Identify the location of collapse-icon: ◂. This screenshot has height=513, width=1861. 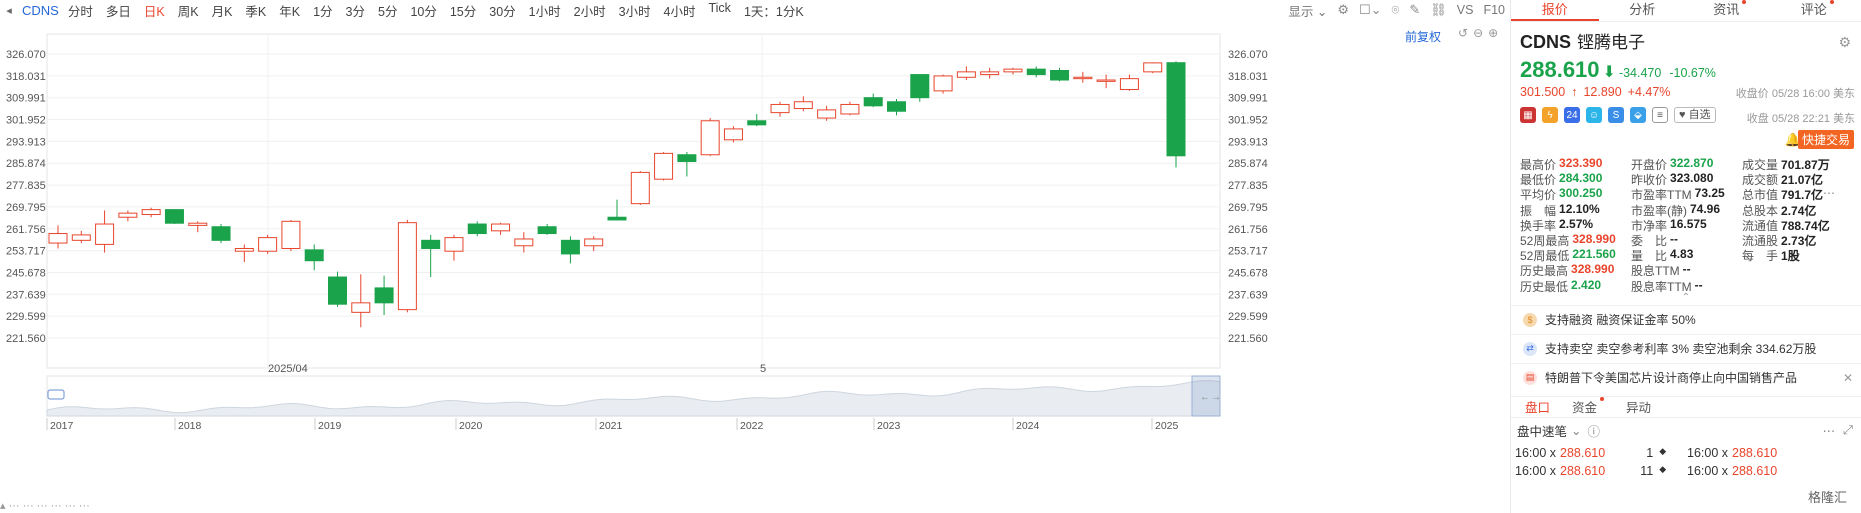
(9, 10).